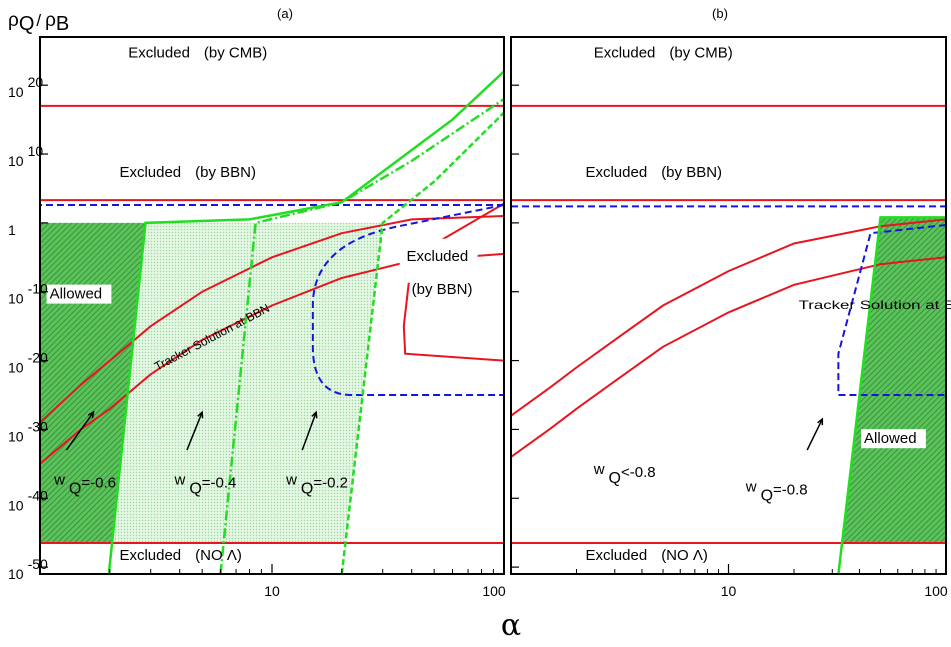 The image size is (951, 647). I want to click on w-label-value: =-0.4, so click(219, 483).